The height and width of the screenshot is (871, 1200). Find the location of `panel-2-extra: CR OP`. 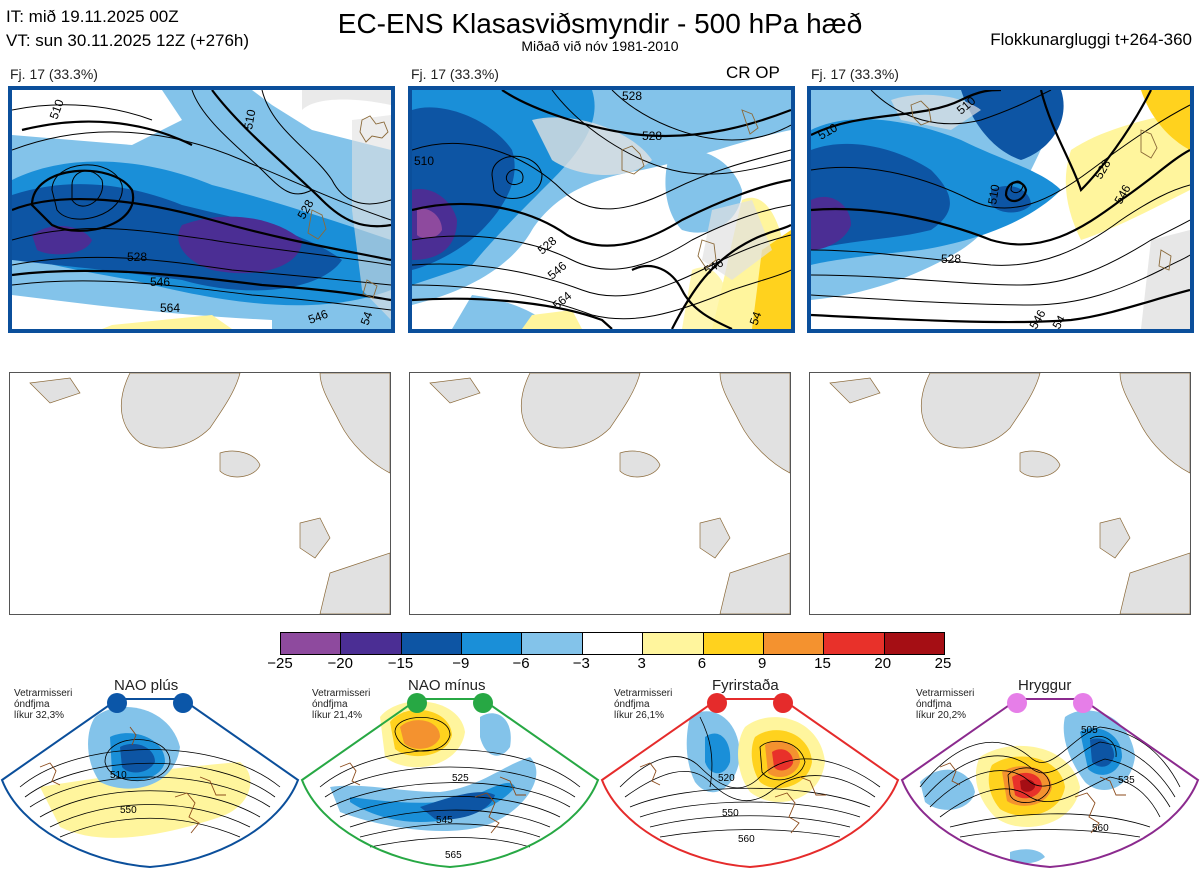

panel-2-extra: CR OP is located at coordinates (753, 72).